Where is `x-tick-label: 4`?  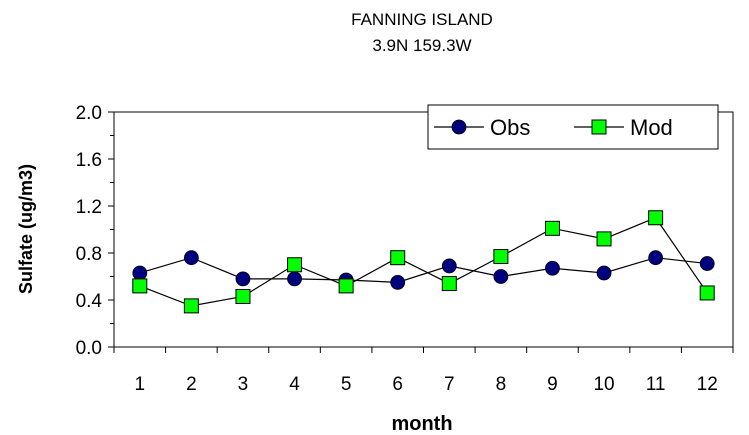
x-tick-label: 4 is located at coordinates (294, 384).